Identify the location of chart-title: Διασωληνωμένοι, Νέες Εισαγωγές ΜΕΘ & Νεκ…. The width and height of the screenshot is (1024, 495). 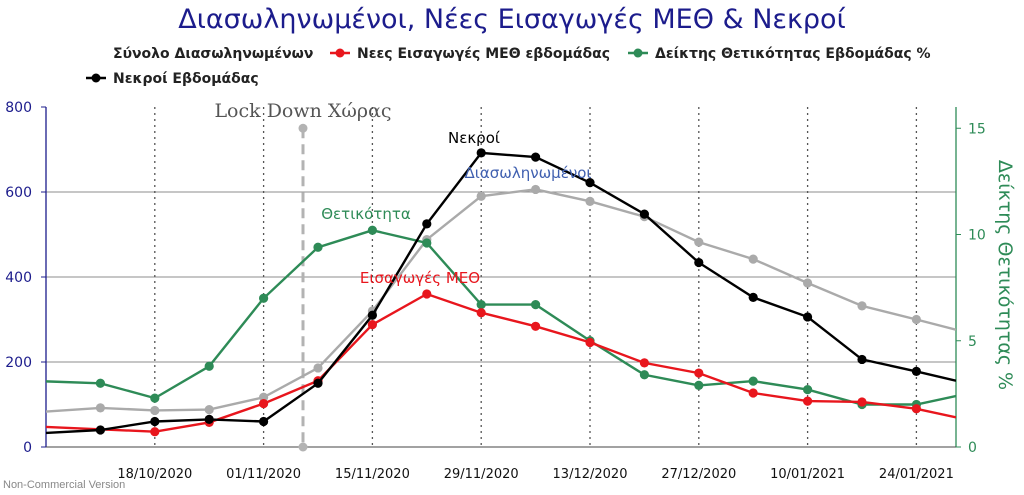
(512, 19).